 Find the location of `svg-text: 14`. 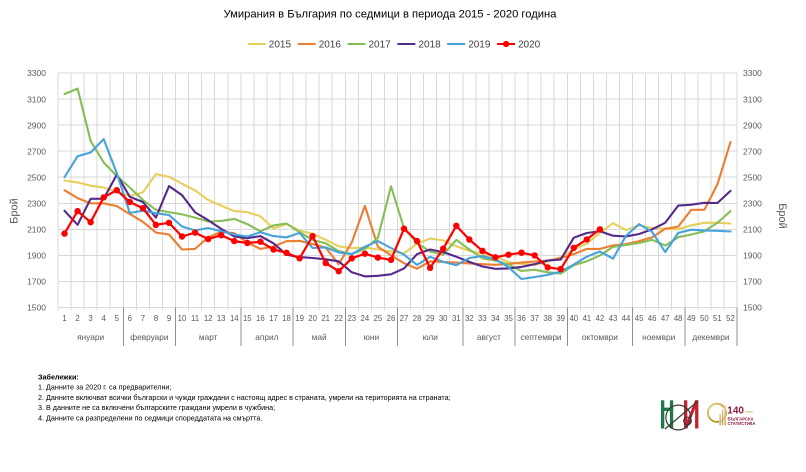

svg-text: 14 is located at coordinates (234, 318).